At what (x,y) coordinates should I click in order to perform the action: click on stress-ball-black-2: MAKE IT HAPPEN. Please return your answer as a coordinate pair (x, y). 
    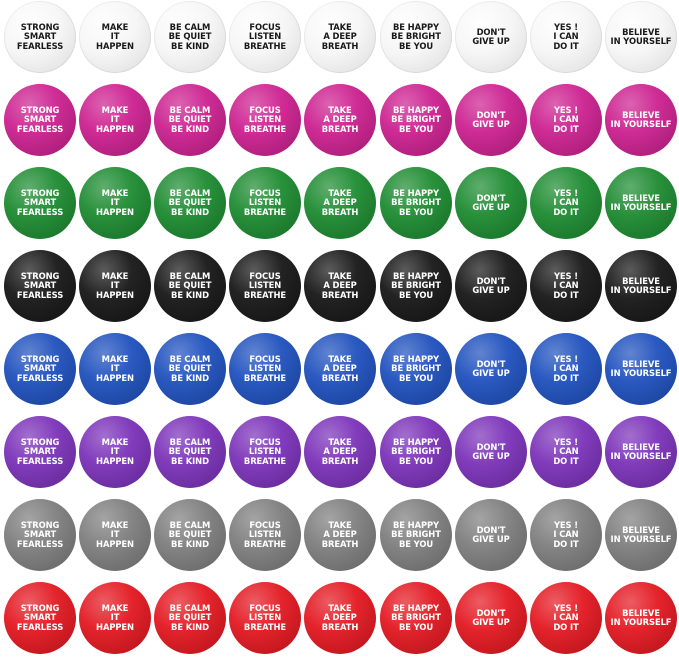
    Looking at the image, I should click on (115, 286).